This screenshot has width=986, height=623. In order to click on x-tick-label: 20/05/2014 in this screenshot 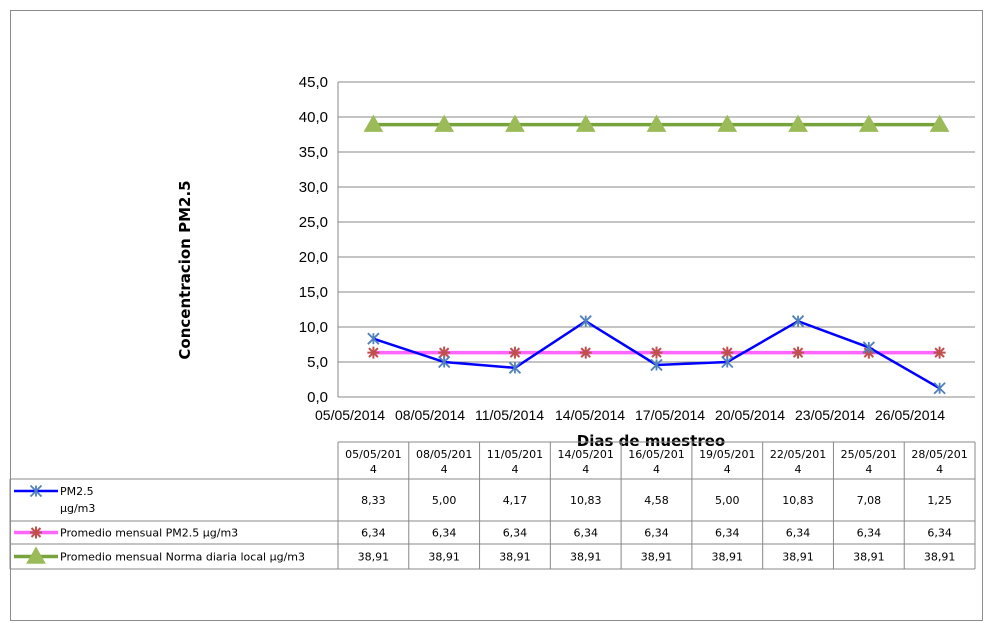, I will do `click(750, 415)`.